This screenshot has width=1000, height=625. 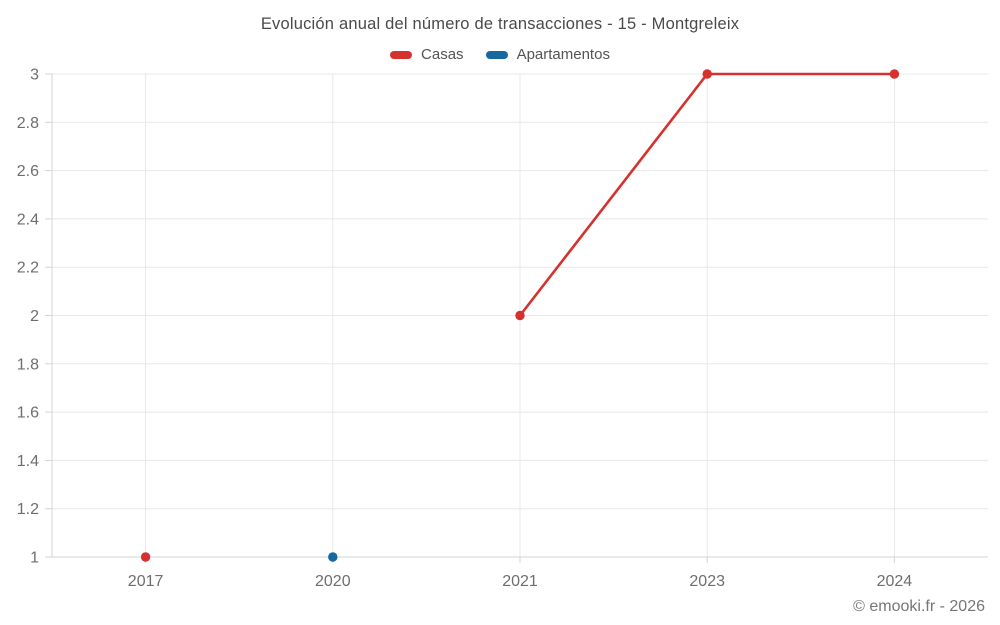 What do you see at coordinates (333, 557) in the screenshot?
I see `point-apartamentos-2020` at bounding box center [333, 557].